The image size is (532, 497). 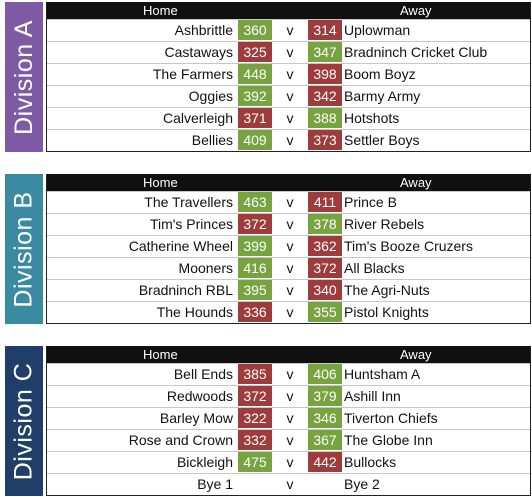 I want to click on home-score: 371, so click(x=255, y=118).